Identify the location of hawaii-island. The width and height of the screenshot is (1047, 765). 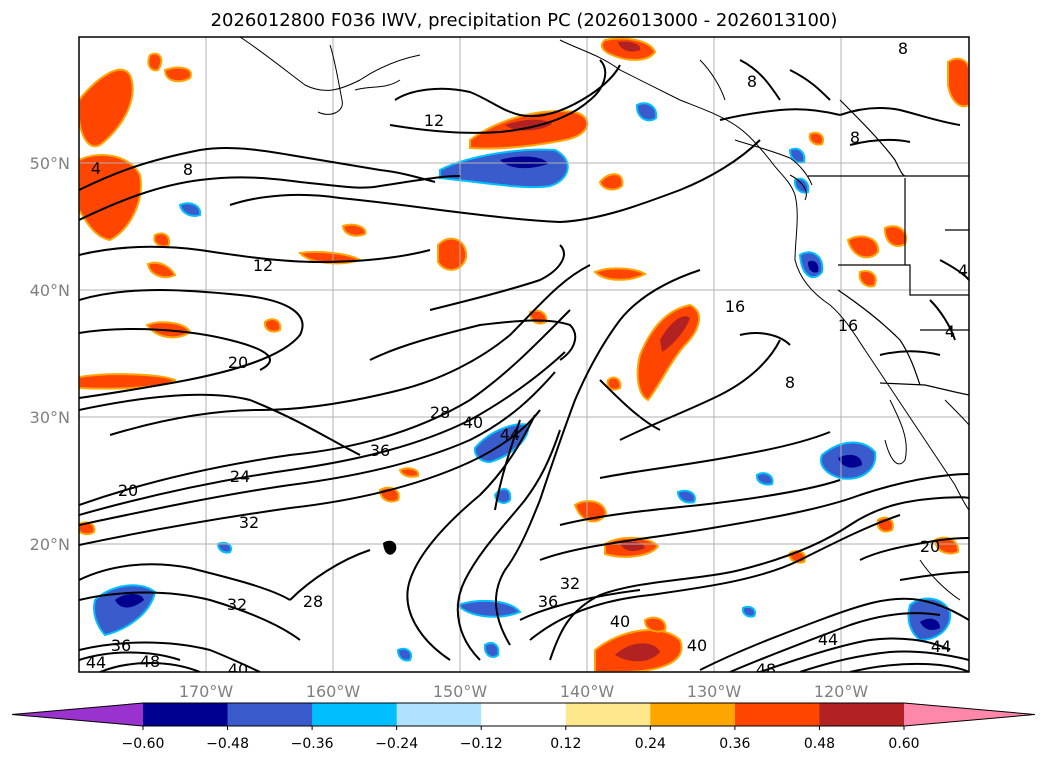
(390, 547).